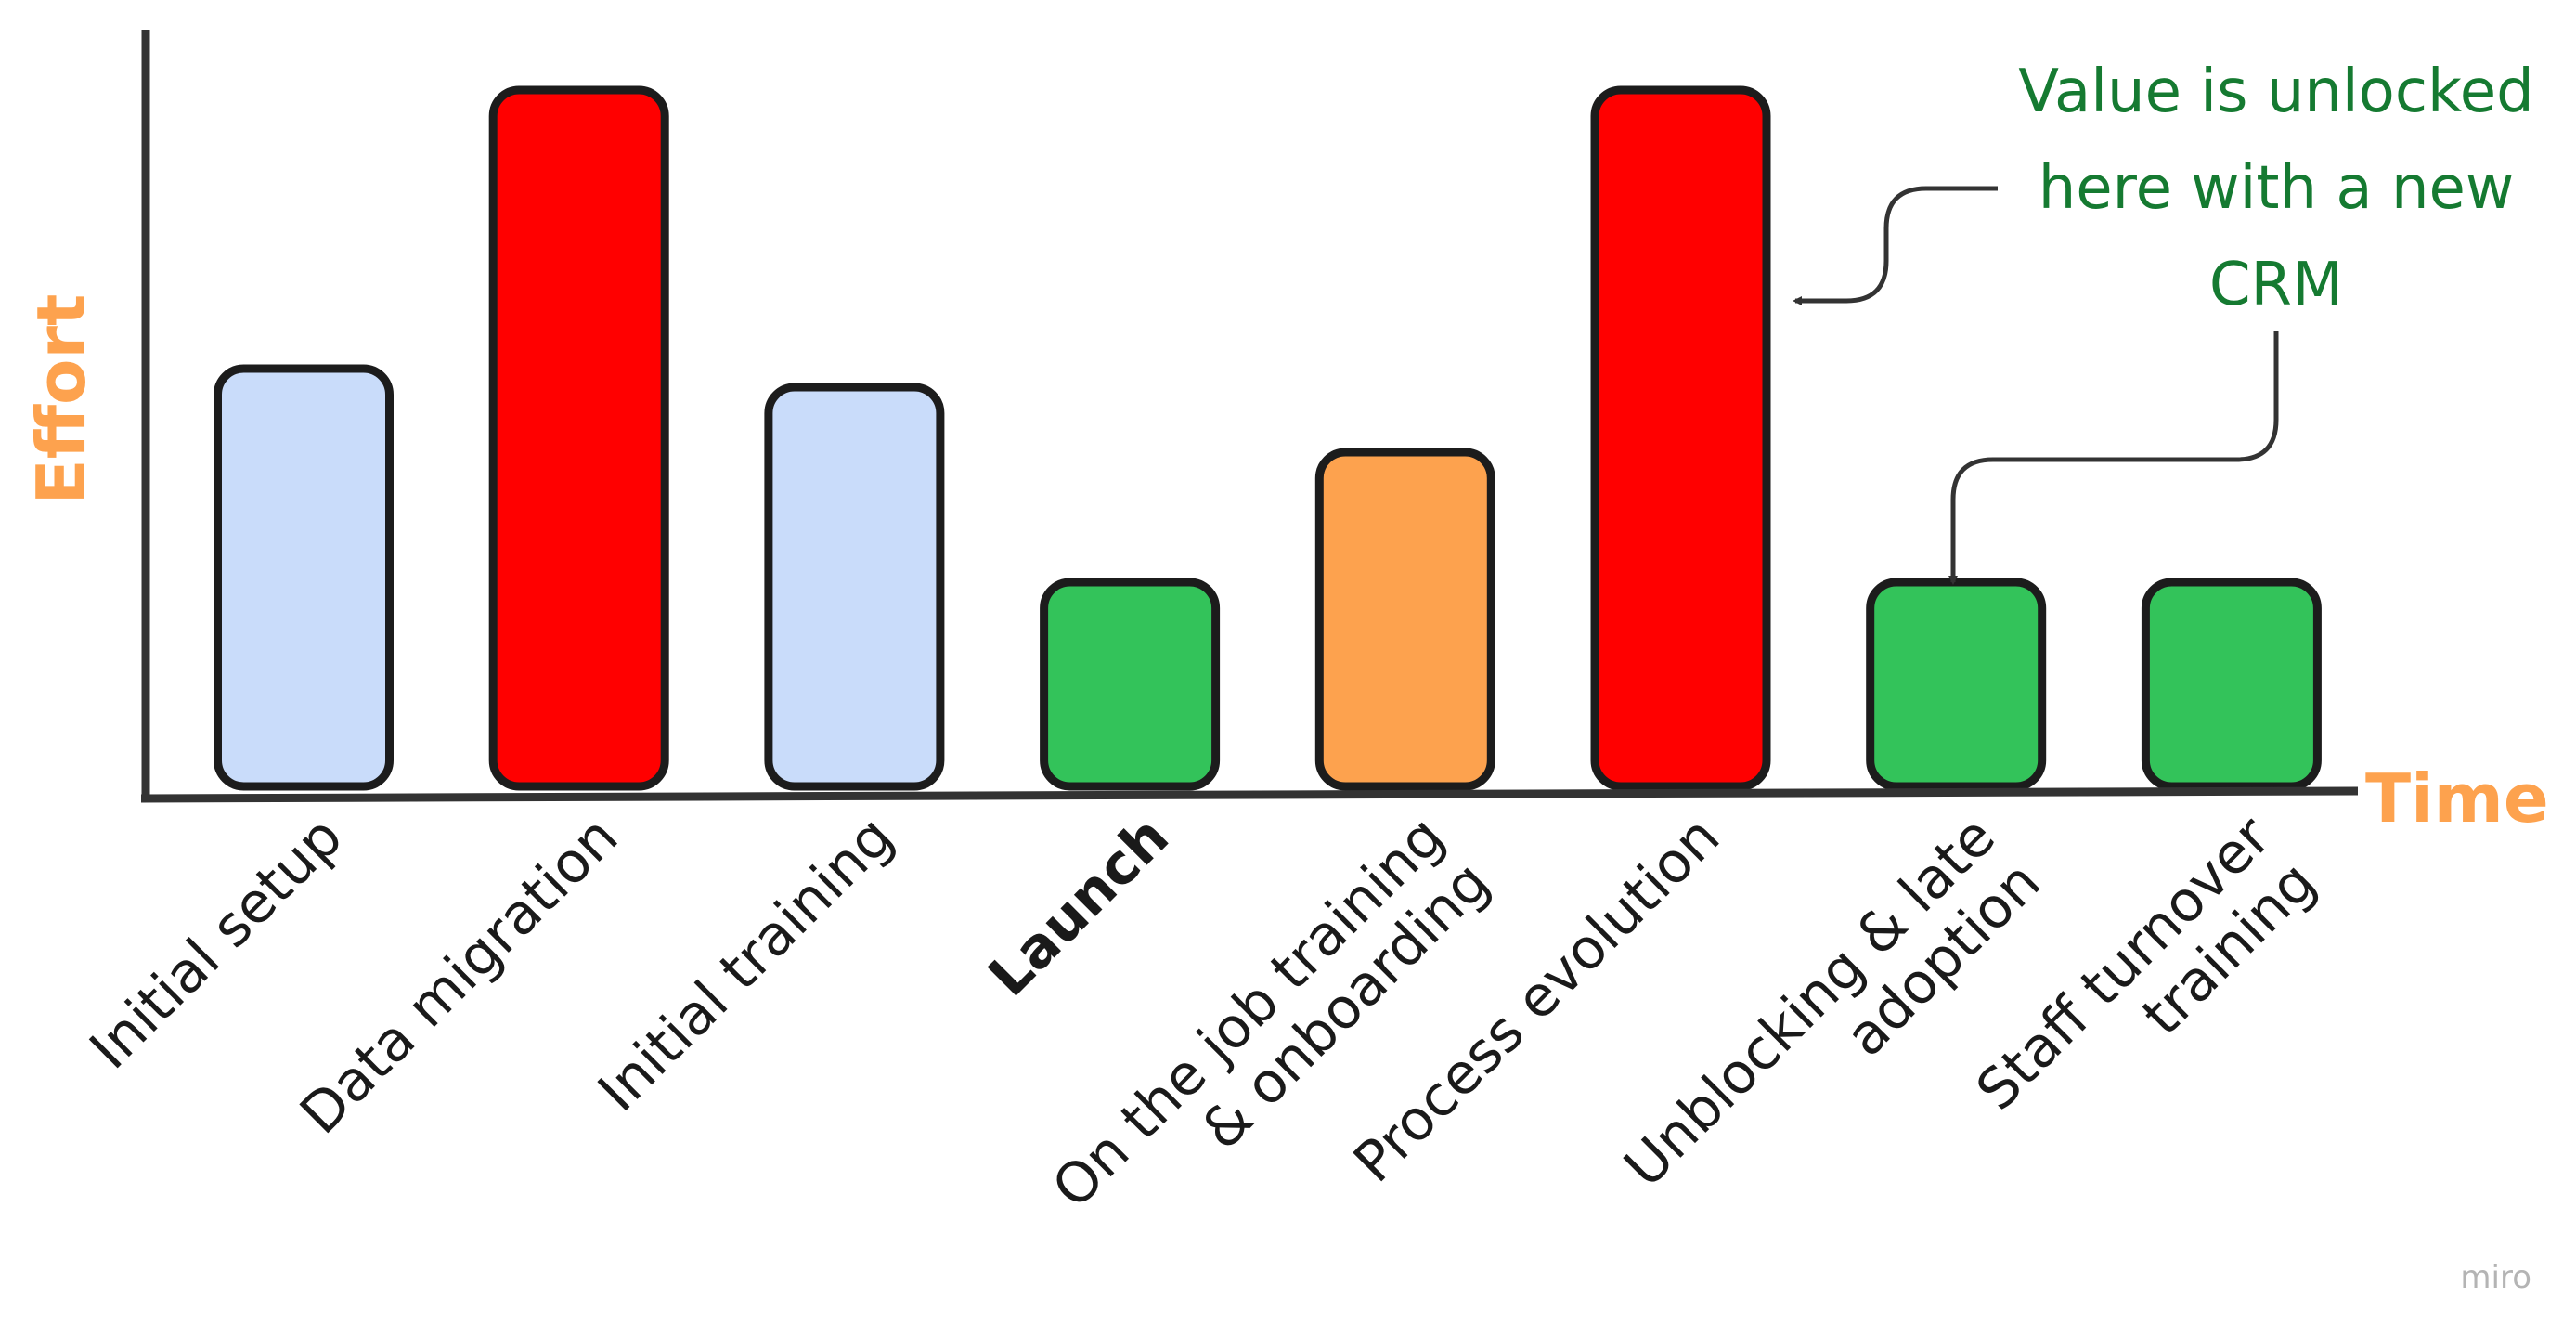 Image resolution: width=2576 pixels, height=1337 pixels. What do you see at coordinates (2146, 986) in the screenshot?
I see `x-tick-label-staff-turnover-training: Staff turnovertraining` at bounding box center [2146, 986].